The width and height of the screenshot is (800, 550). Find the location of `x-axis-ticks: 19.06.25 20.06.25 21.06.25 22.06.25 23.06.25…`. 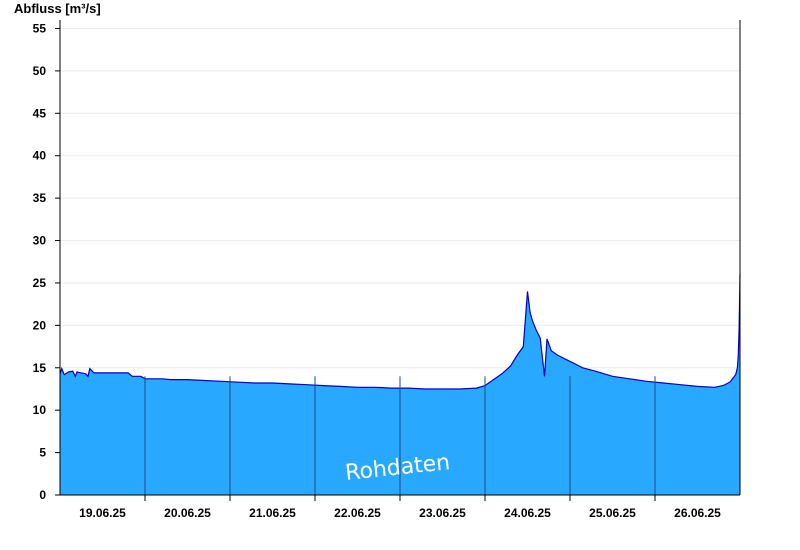

x-axis-ticks: 19.06.25 20.06.25 21.06.25 22.06.25 23.06.25… is located at coordinates (400, 507).